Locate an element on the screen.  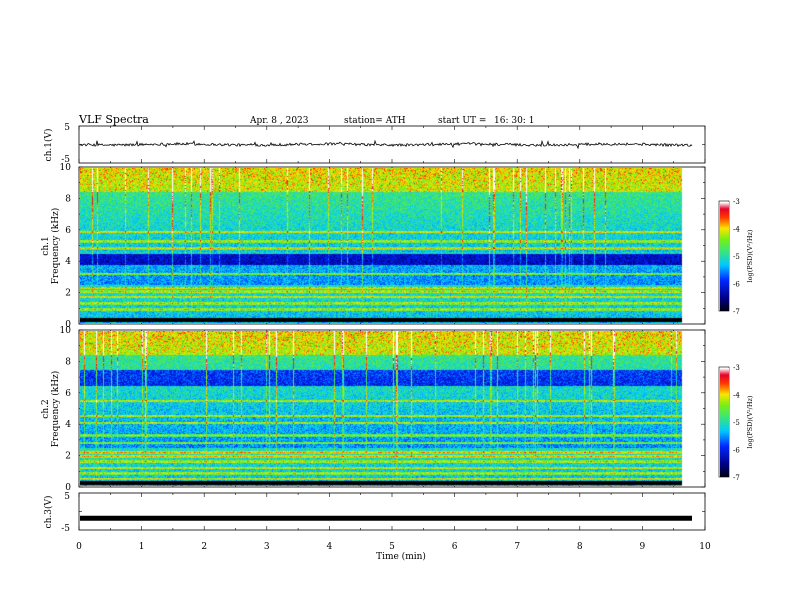
x-axis-label: Time (min) is located at coordinates (401, 556).